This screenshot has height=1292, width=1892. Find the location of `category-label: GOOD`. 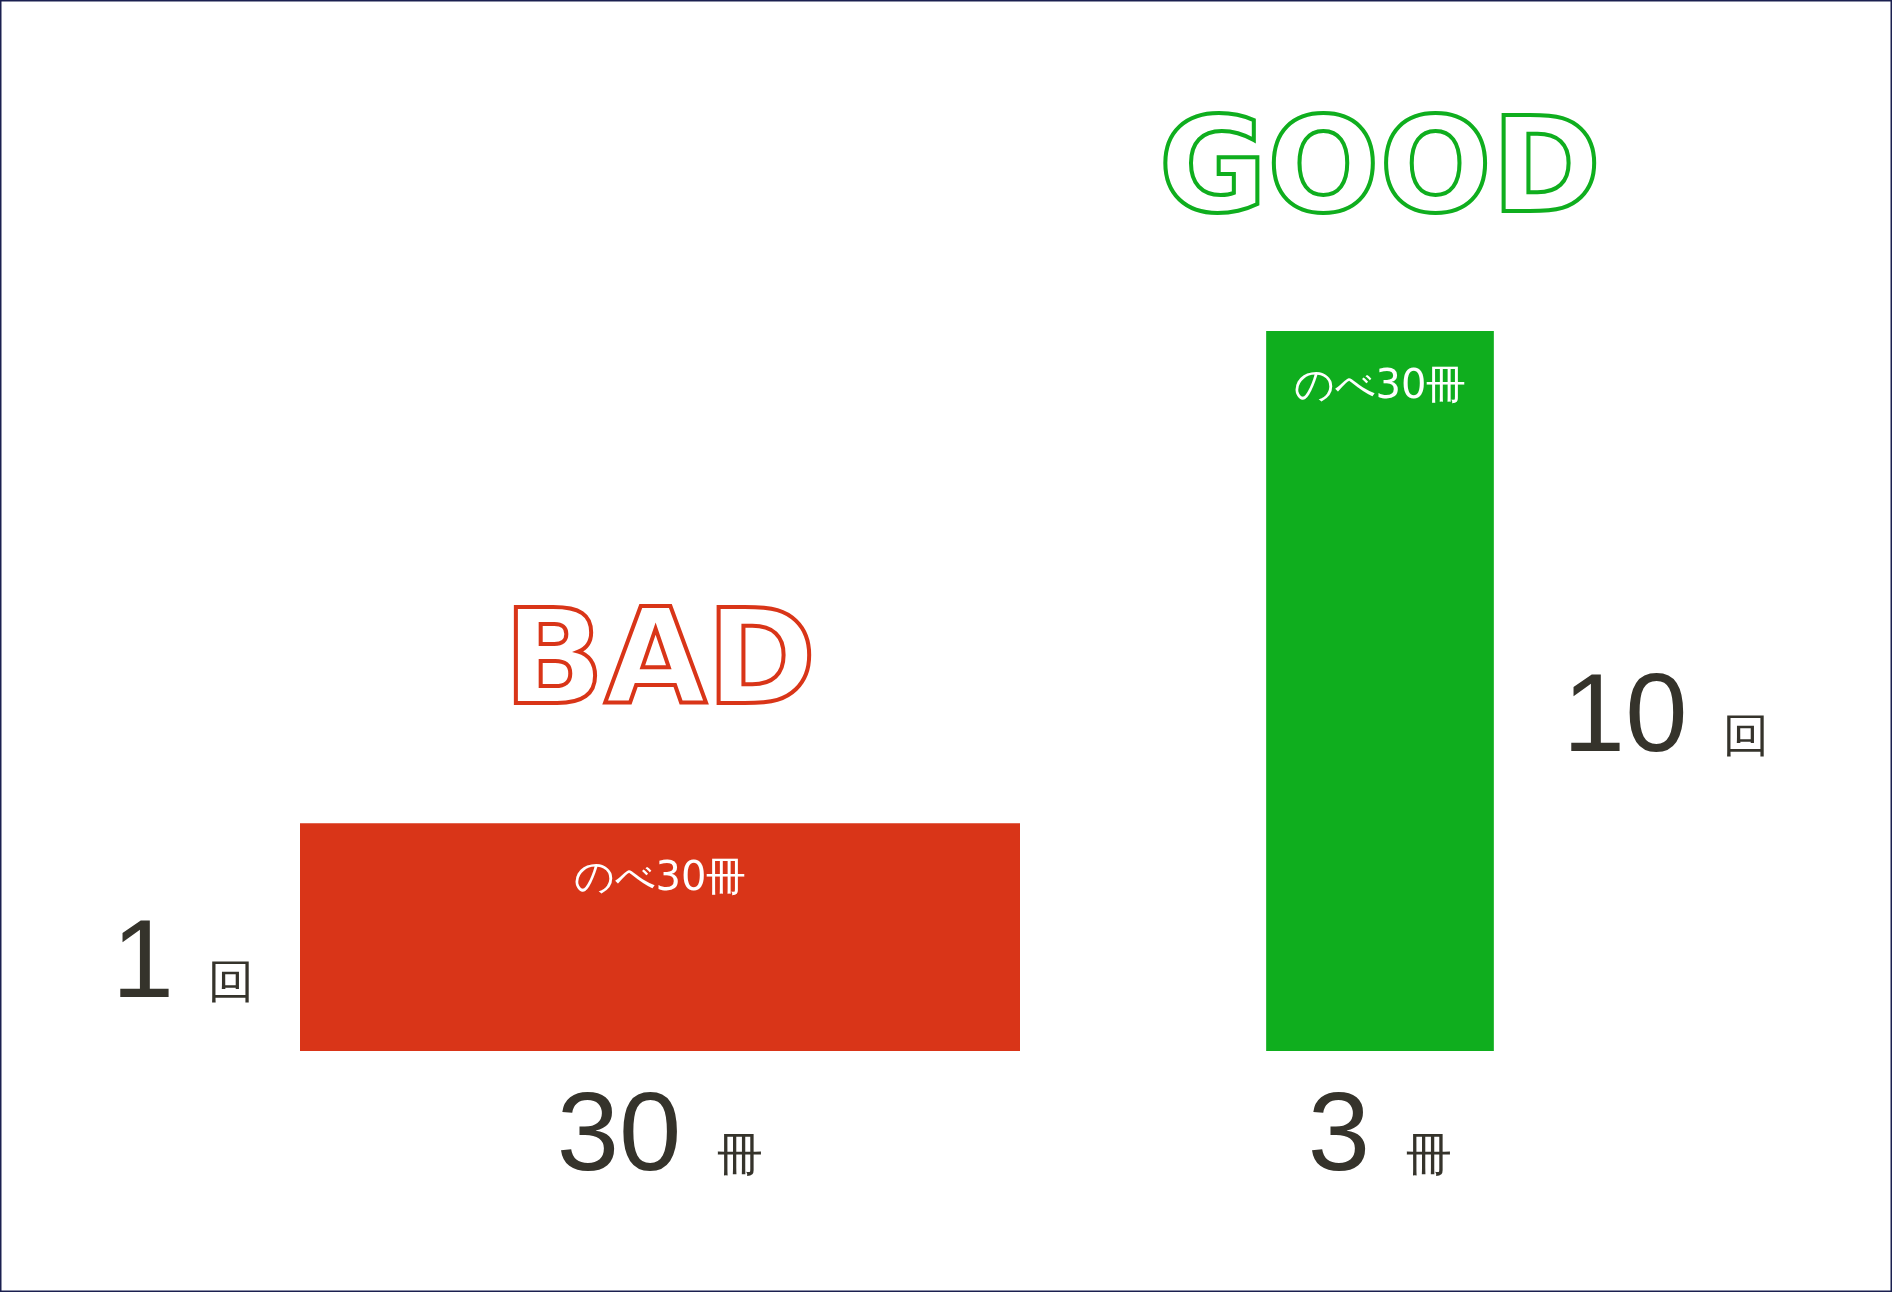

category-label: GOOD is located at coordinates (1380, 165).